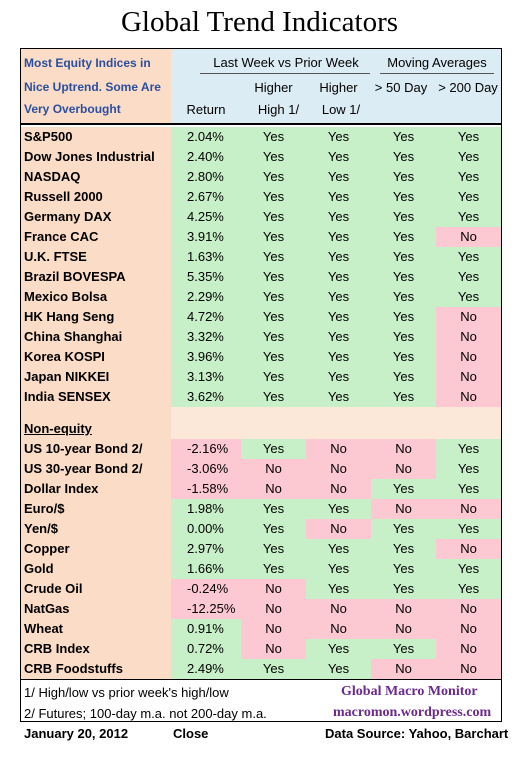  I want to click on table-row: China Shanghai 3.32% Yes Yes Yes No, so click(261, 337).